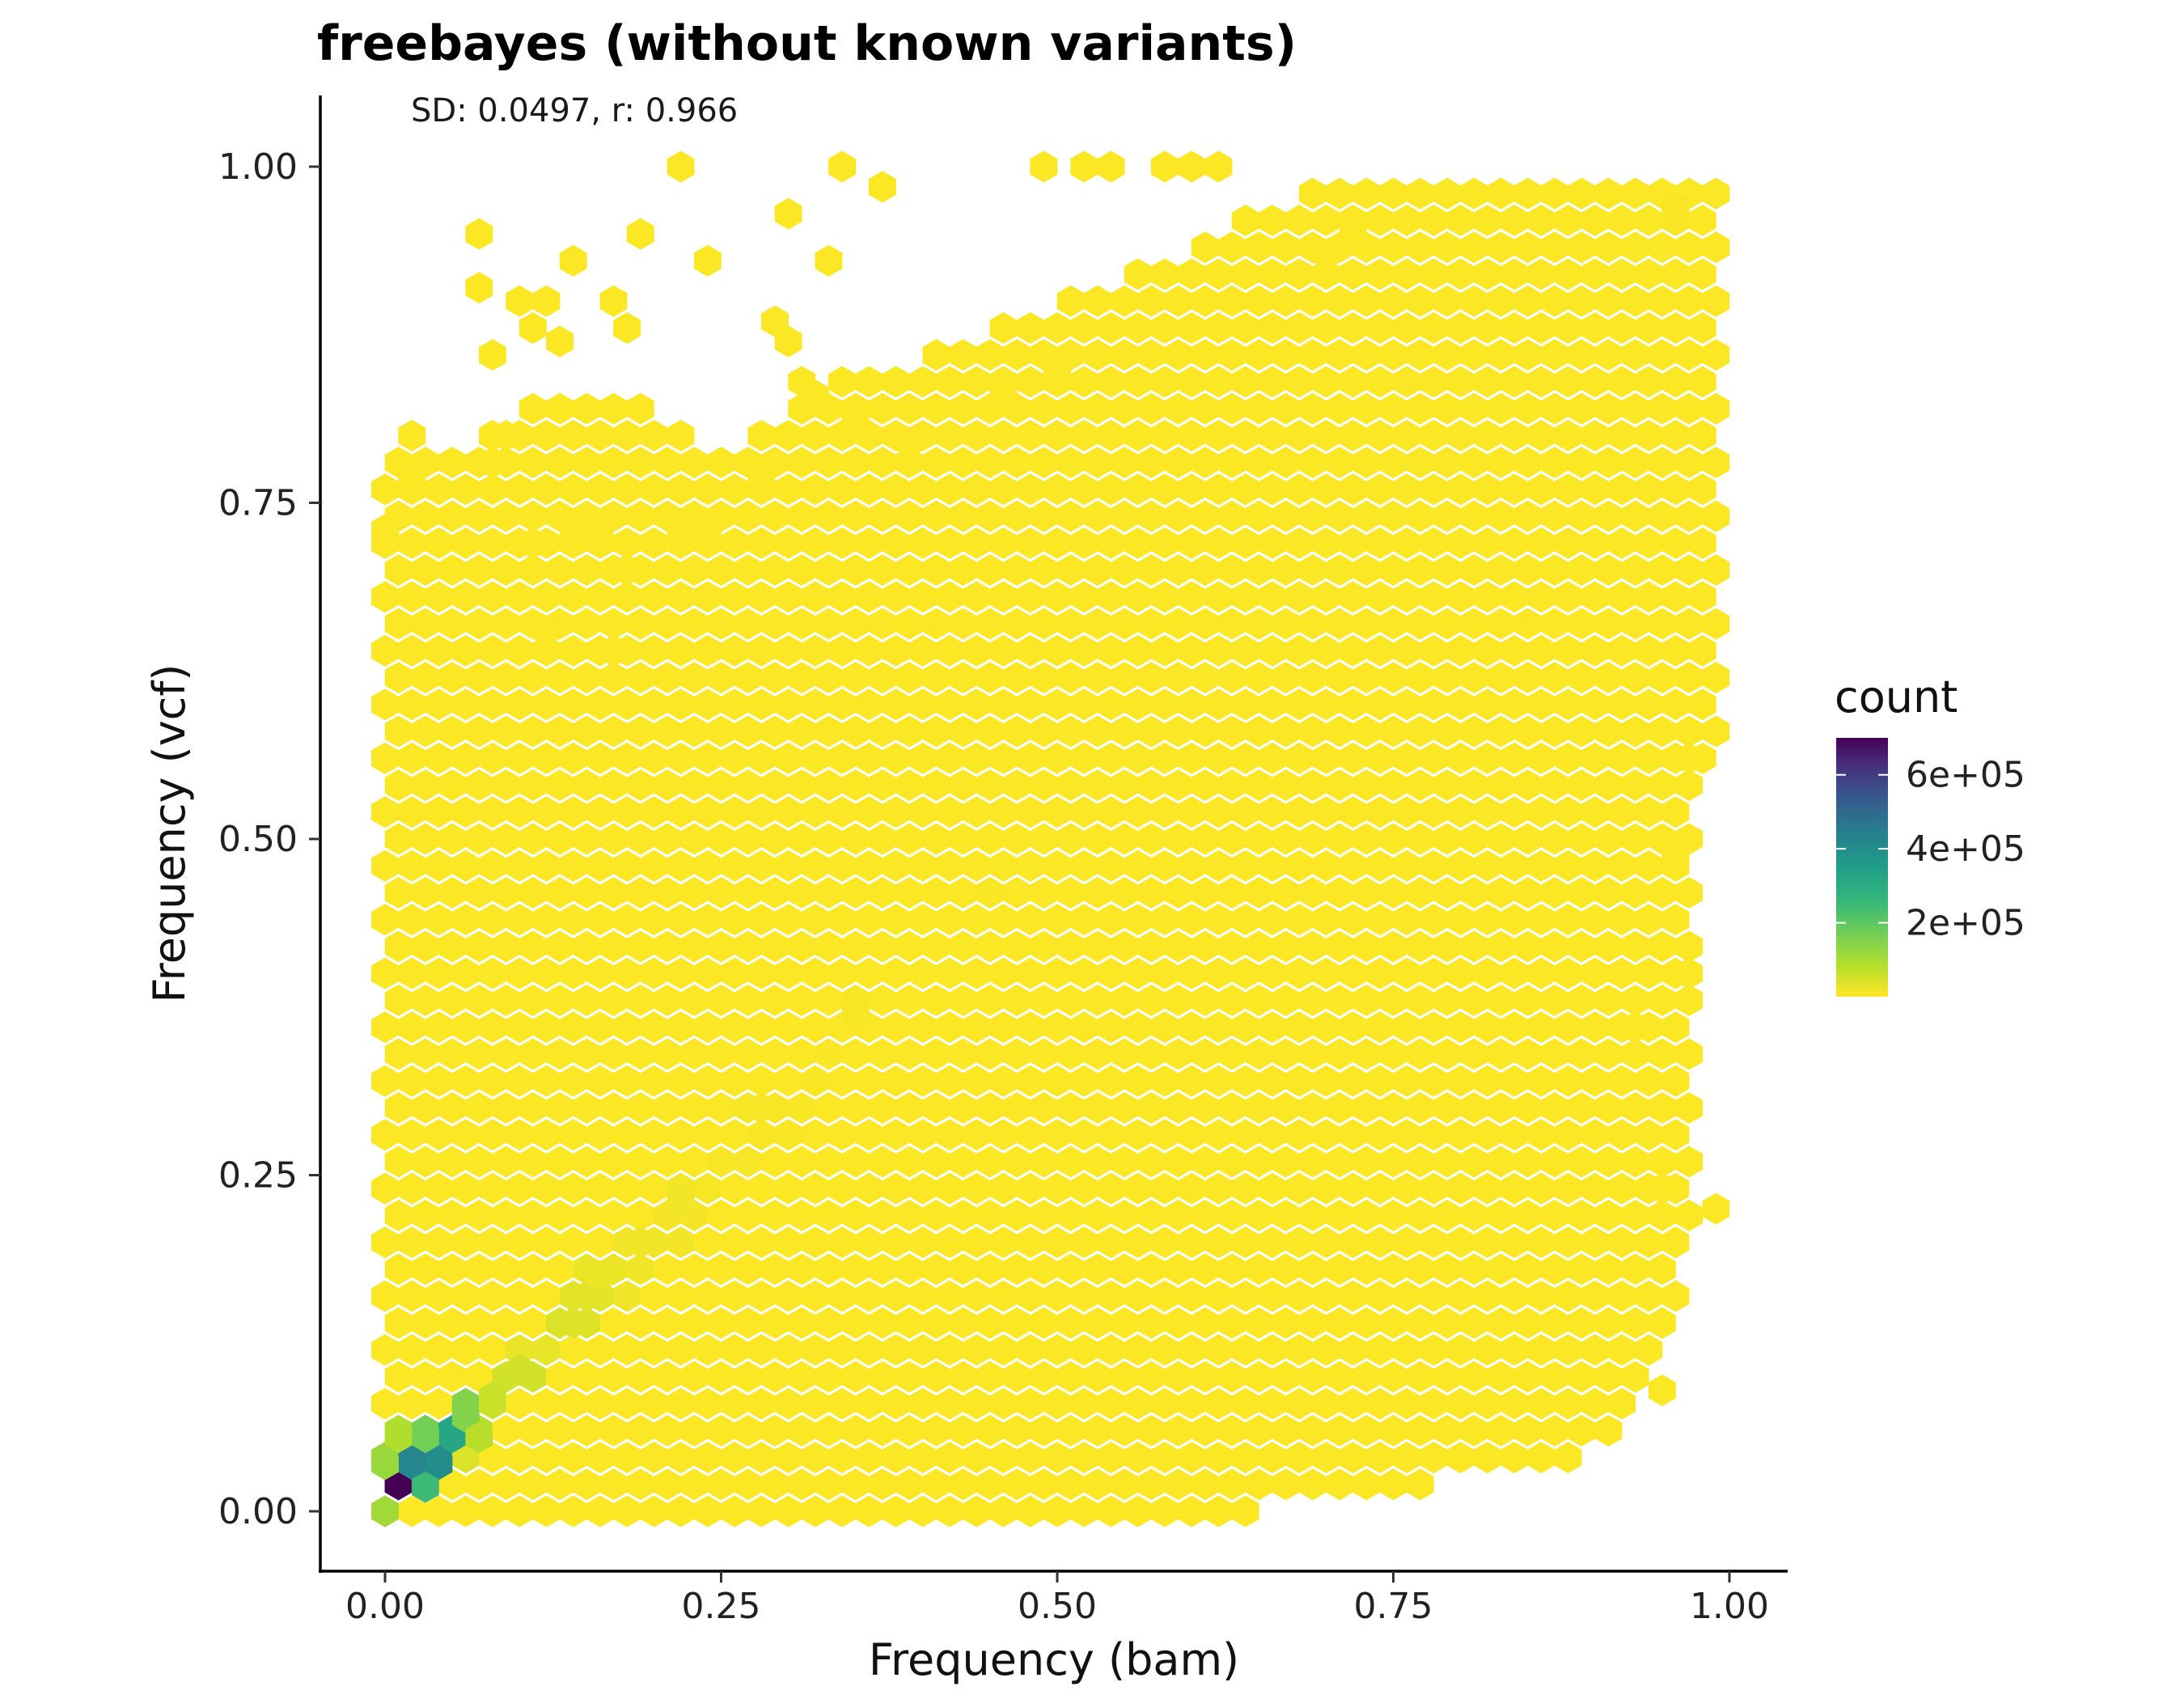 This screenshot has width=2184, height=1699. Describe the element at coordinates (169, 833) in the screenshot. I see `y-axis-title: Frequency (vcf)` at that location.